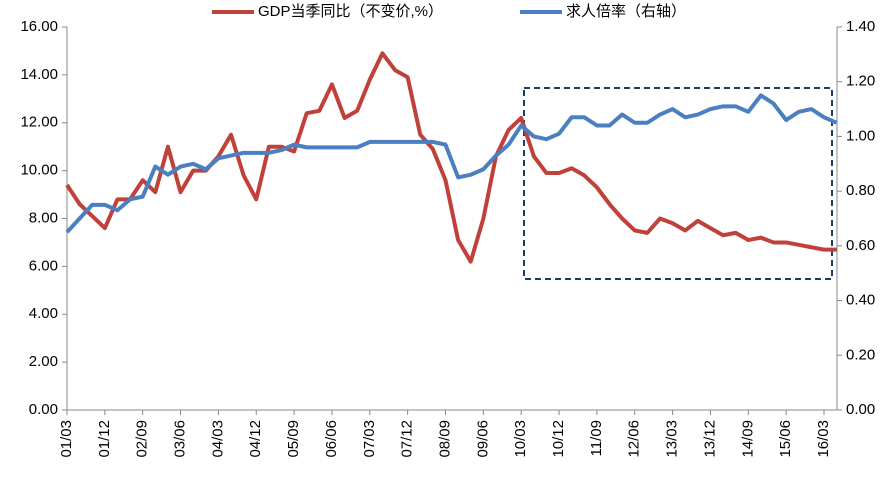 The height and width of the screenshot is (482, 893). What do you see at coordinates (860, 190) in the screenshot?
I see `y2-tick-label: 0.80` at bounding box center [860, 190].